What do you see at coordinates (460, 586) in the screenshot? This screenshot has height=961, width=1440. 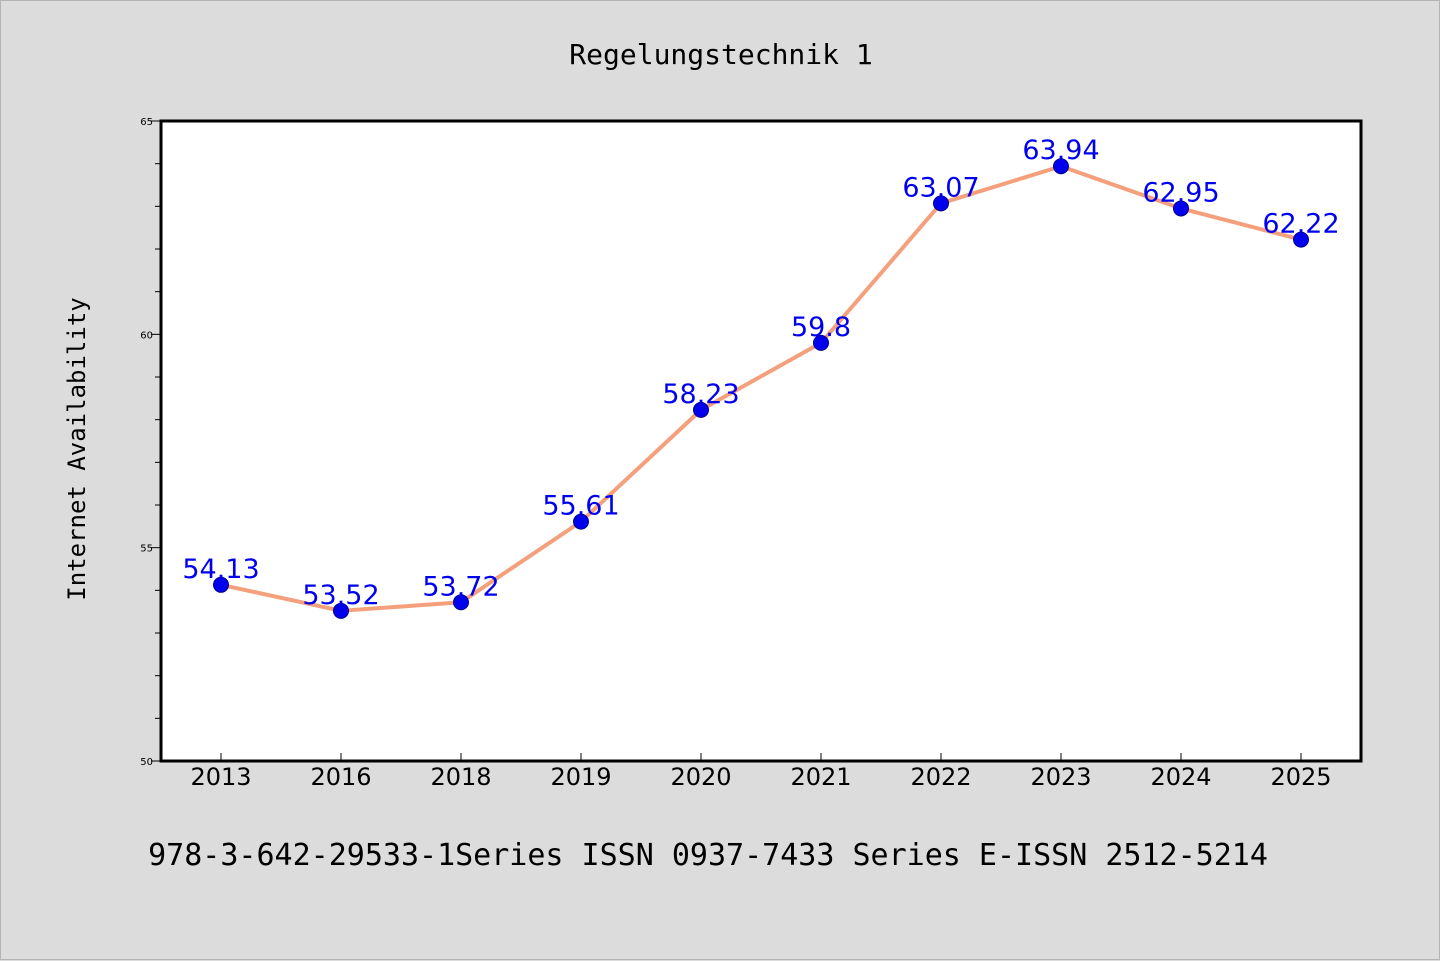 I see `data-label: 53.72` at bounding box center [460, 586].